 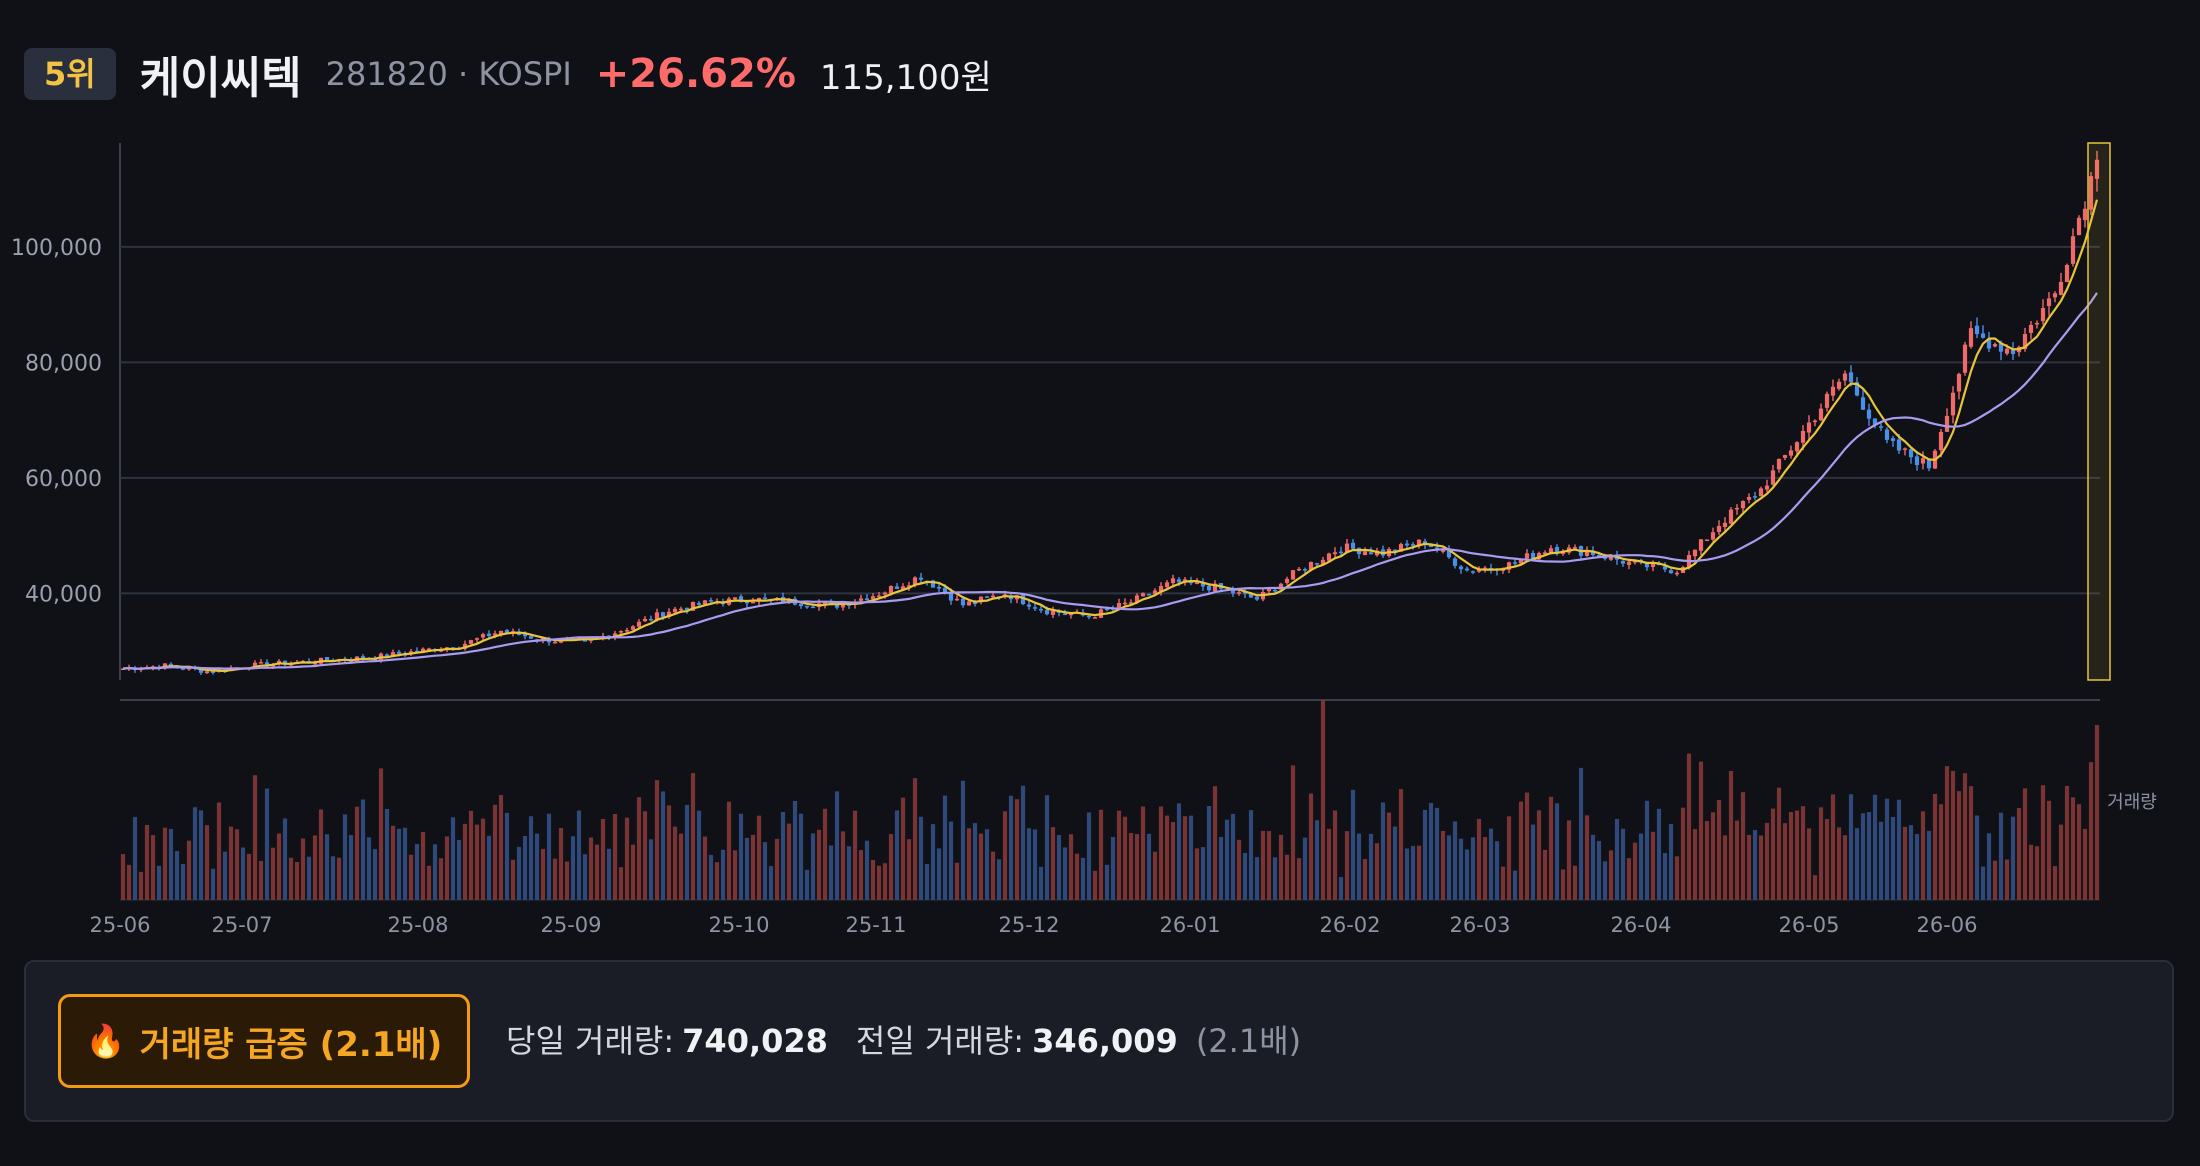 What do you see at coordinates (875, 925) in the screenshot?
I see `x-tick-label: 25-11` at bounding box center [875, 925].